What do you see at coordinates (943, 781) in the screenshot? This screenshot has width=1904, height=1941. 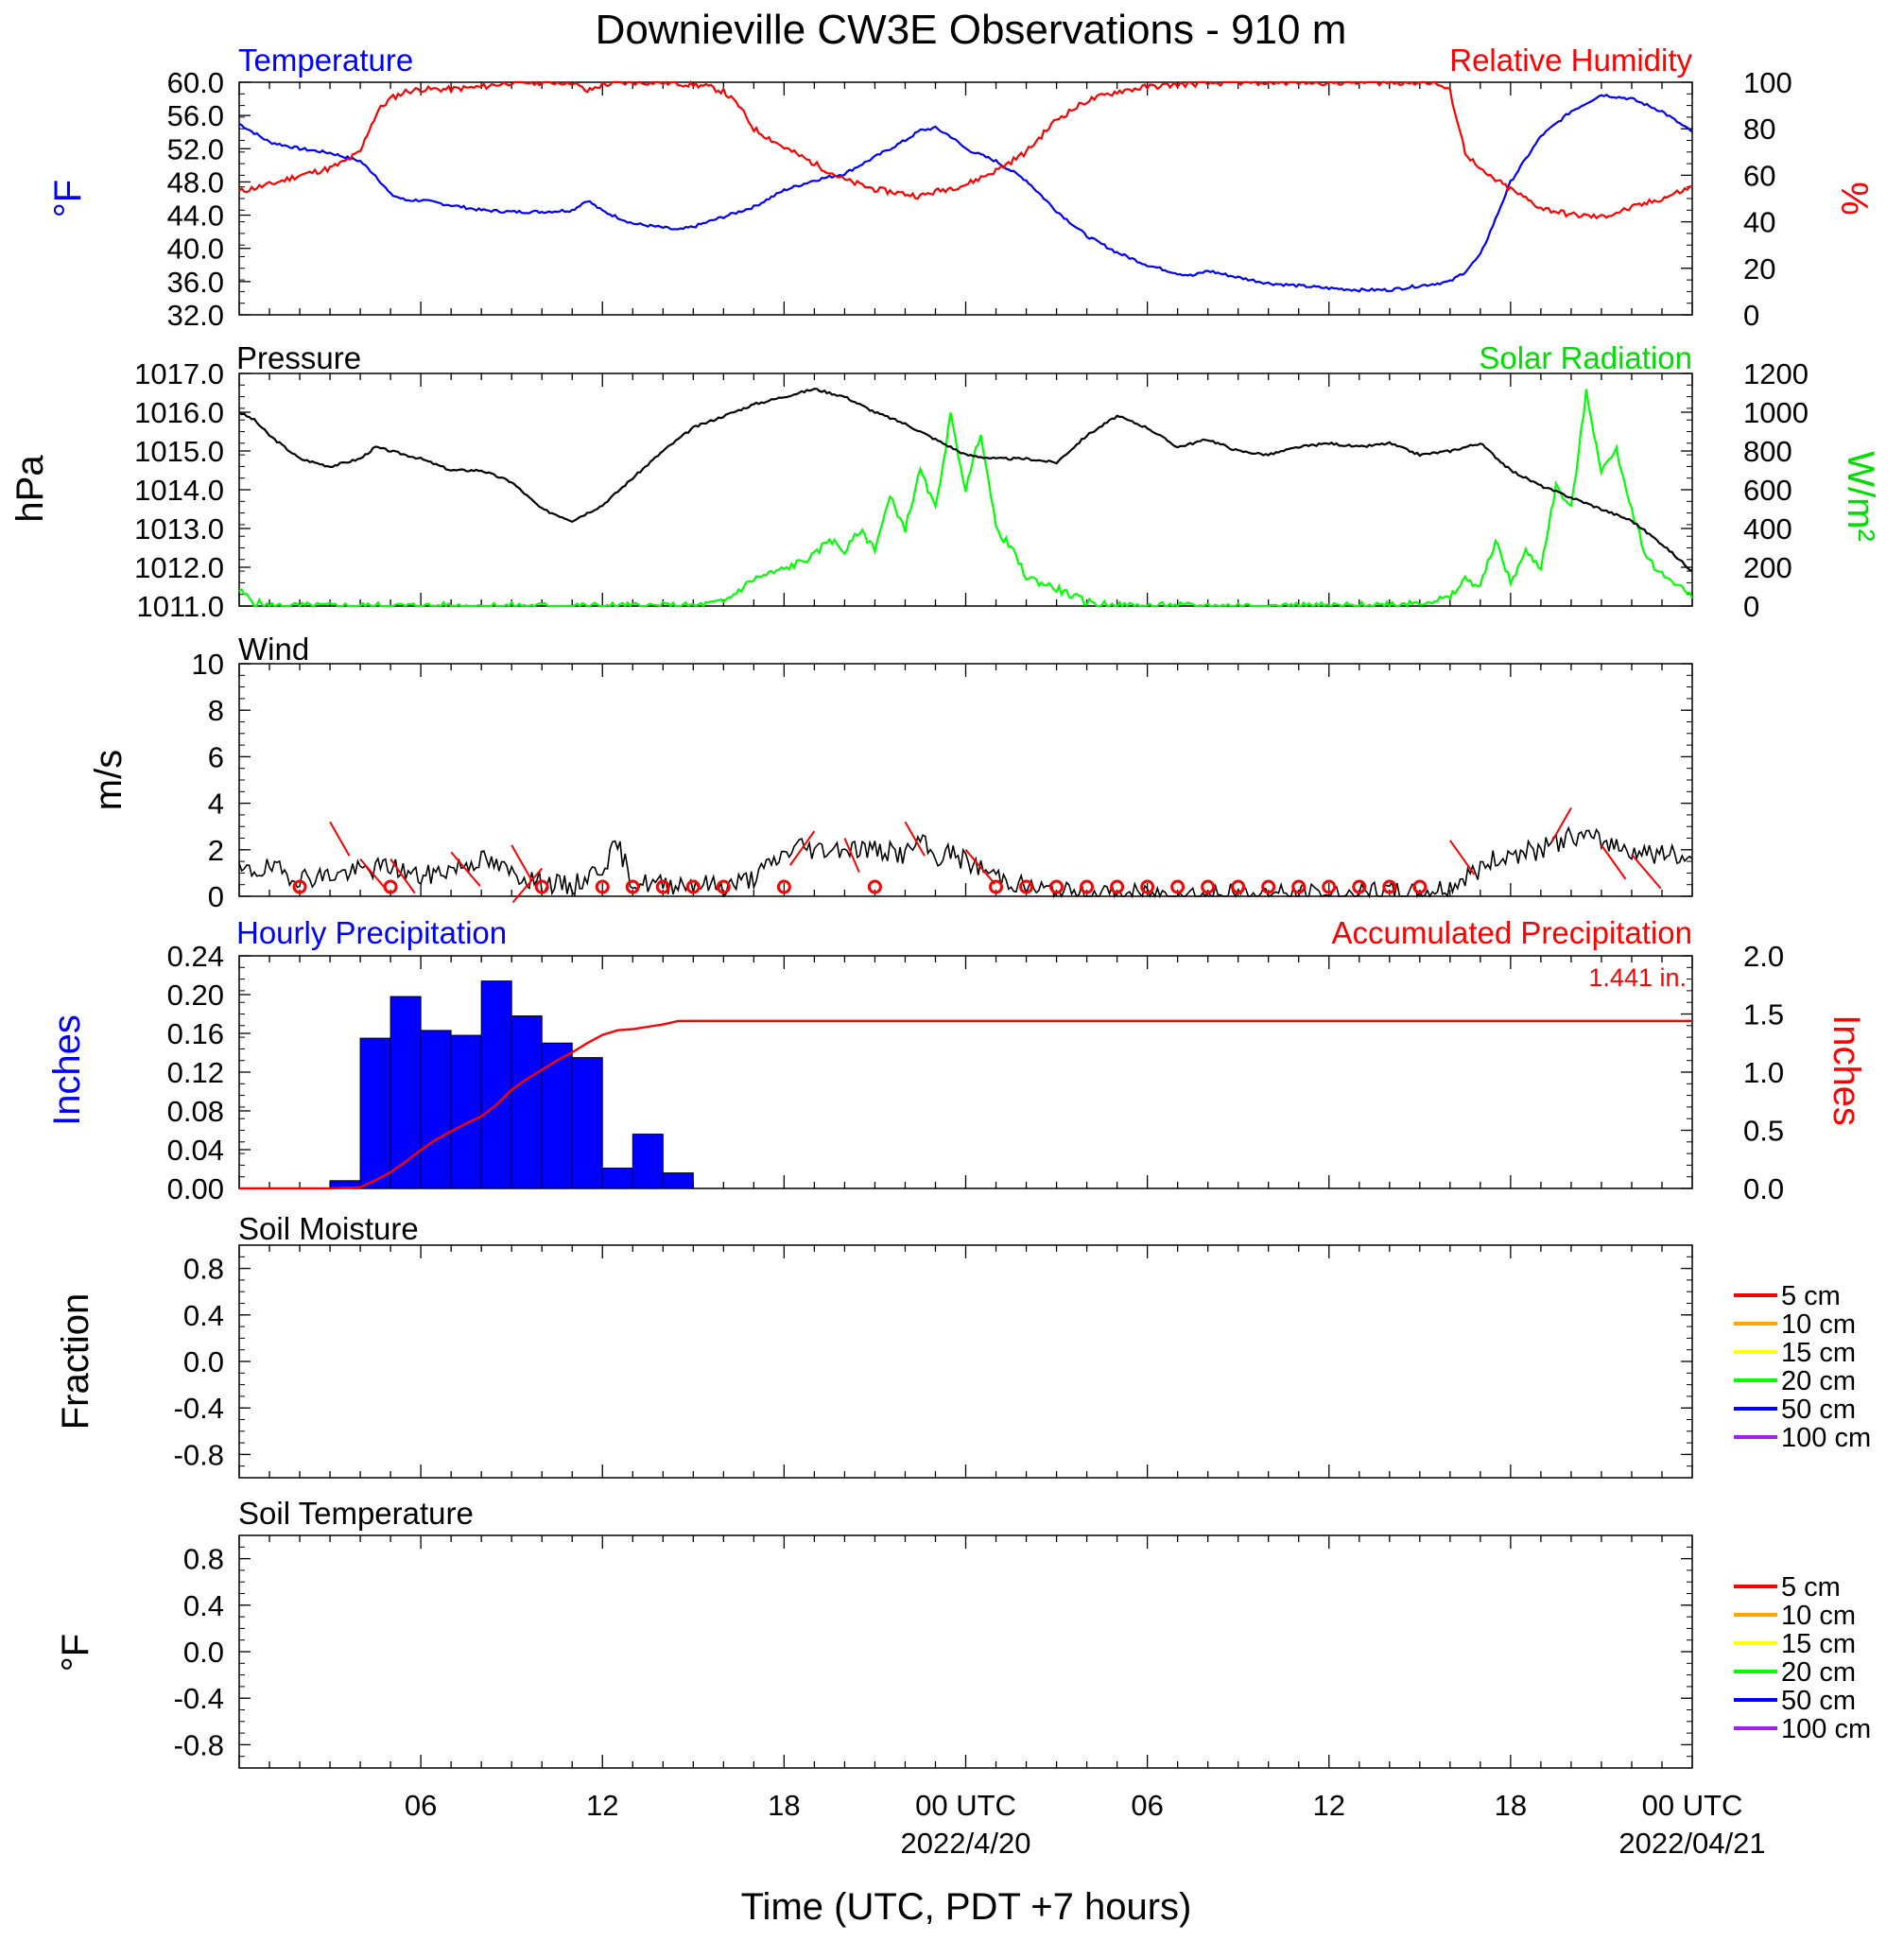 I see `wind-chart: 10 8 6 4 2 0` at bounding box center [943, 781].